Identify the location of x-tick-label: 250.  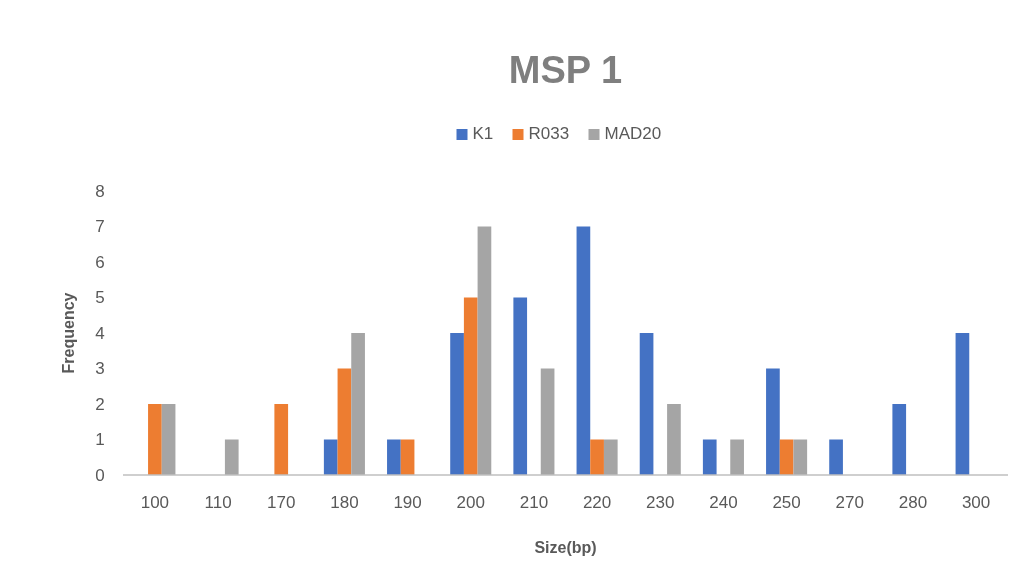
(786, 502).